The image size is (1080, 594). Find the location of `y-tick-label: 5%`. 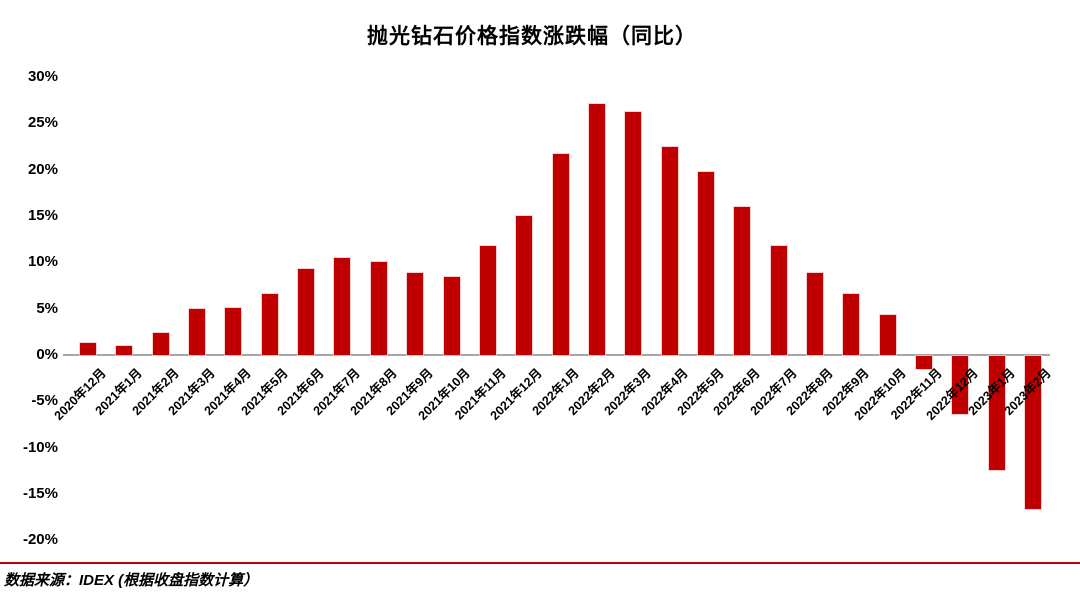

y-tick-label: 5% is located at coordinates (47, 308).